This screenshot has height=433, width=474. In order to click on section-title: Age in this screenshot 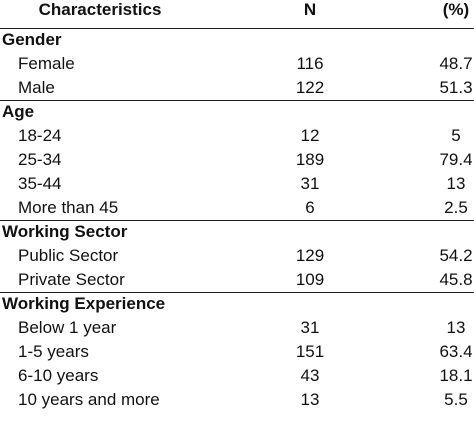, I will do `click(18, 111)`.